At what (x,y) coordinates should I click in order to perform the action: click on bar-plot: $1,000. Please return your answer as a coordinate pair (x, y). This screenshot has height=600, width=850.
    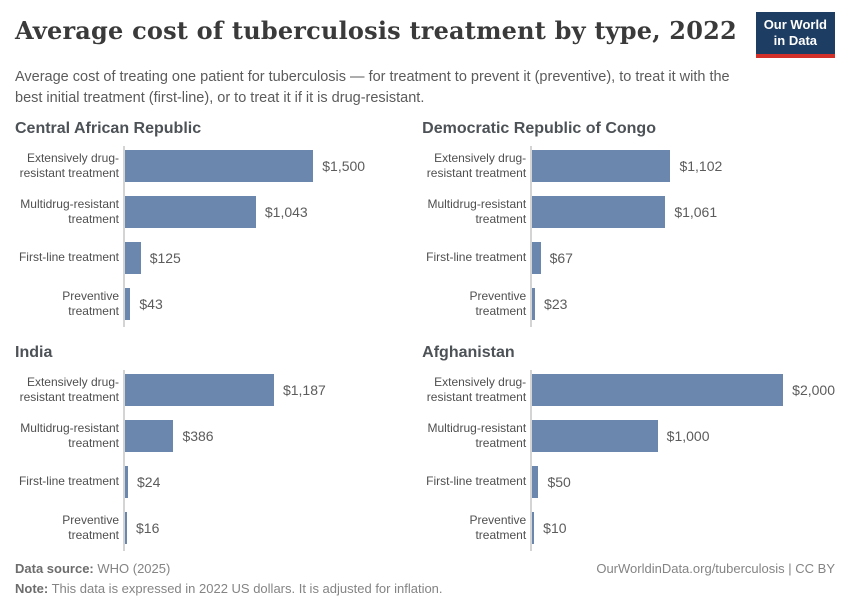
    Looking at the image, I should click on (621, 435).